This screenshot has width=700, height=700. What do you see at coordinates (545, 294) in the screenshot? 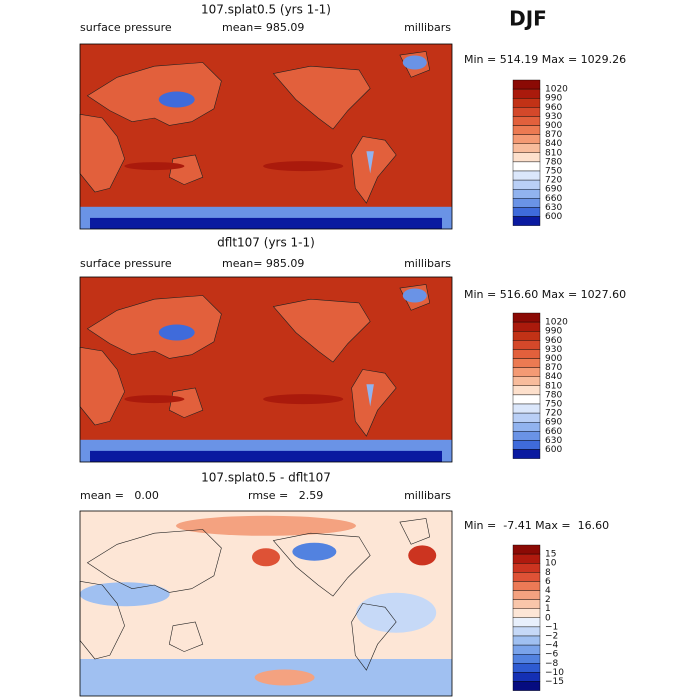
I see `range-label: Min = 516.60 Max = 1027.60` at bounding box center [545, 294].